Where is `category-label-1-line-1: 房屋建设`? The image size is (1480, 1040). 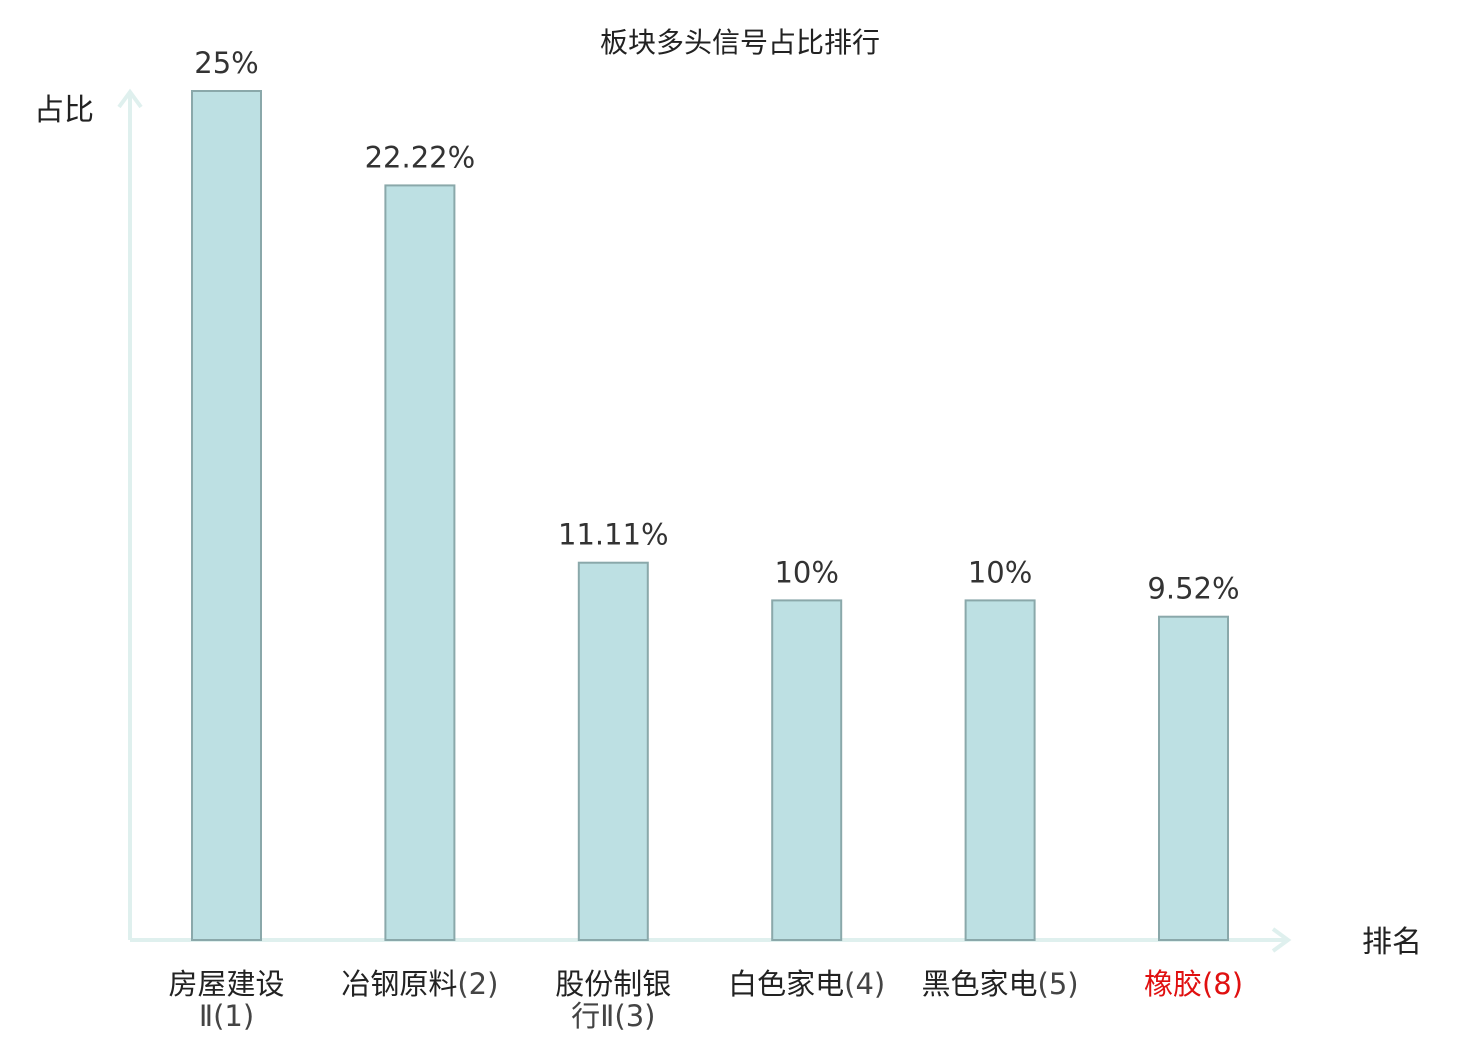 category-label-1-line-1: 房屋建设 is located at coordinates (226, 984).